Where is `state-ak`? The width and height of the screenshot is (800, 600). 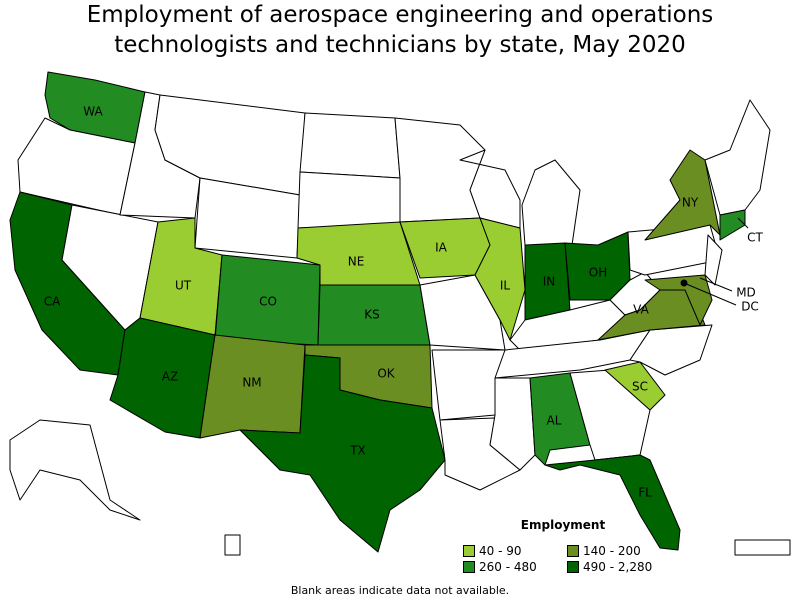
state-ak is located at coordinates (75, 470).